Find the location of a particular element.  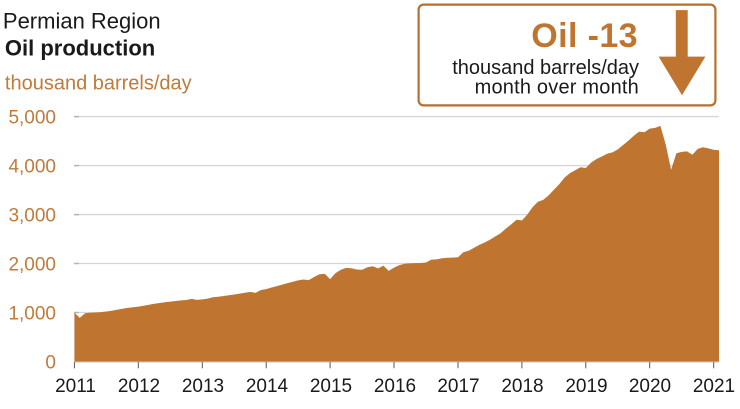

svg-text: 2014 is located at coordinates (267, 386).